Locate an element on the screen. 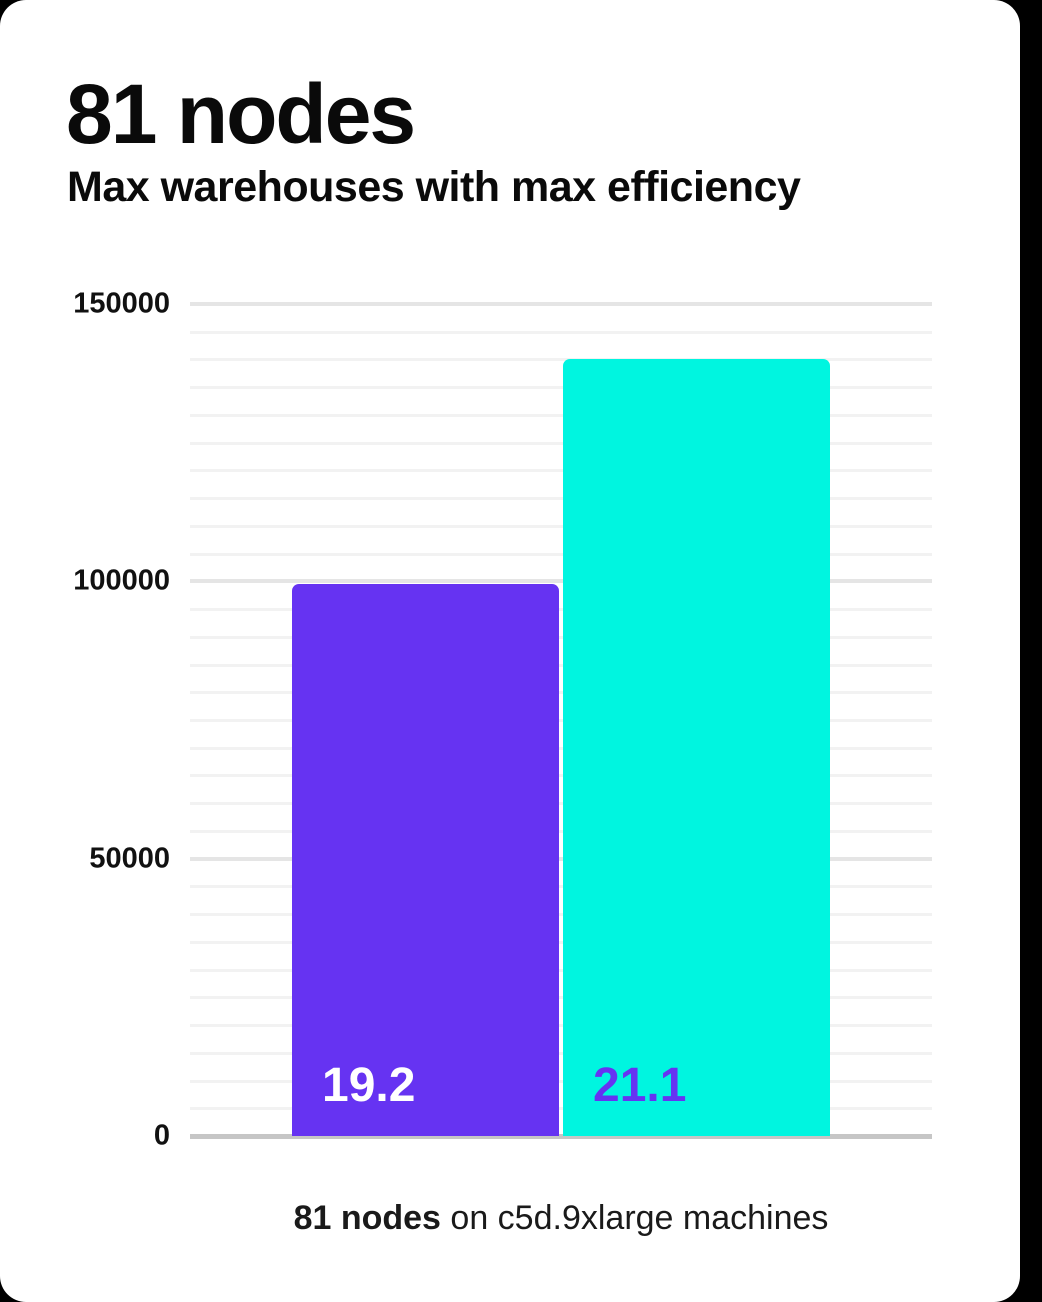 Image resolution: width=1042 pixels, height=1302 pixels. caption-bold-text: 81 nodes is located at coordinates (367, 1218).